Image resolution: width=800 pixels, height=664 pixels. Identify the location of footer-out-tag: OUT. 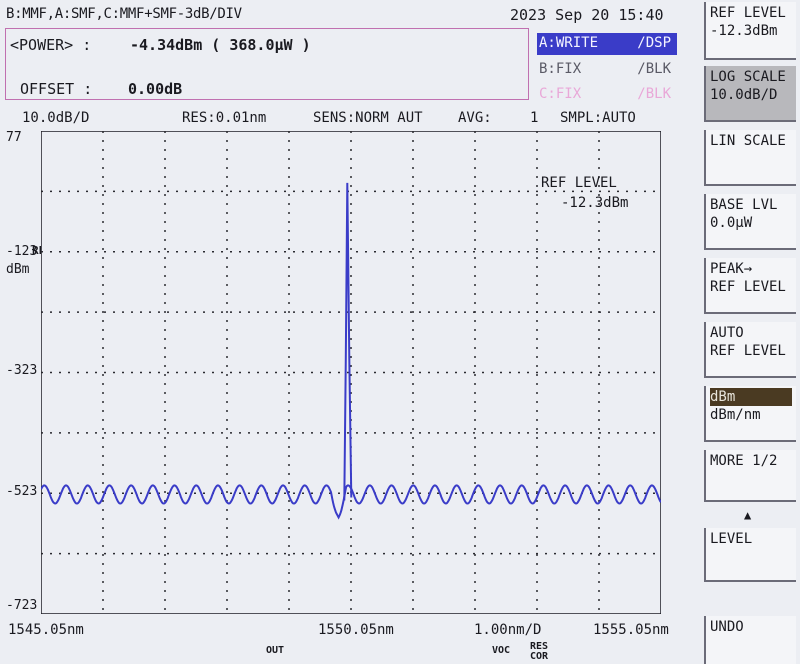
(275, 650).